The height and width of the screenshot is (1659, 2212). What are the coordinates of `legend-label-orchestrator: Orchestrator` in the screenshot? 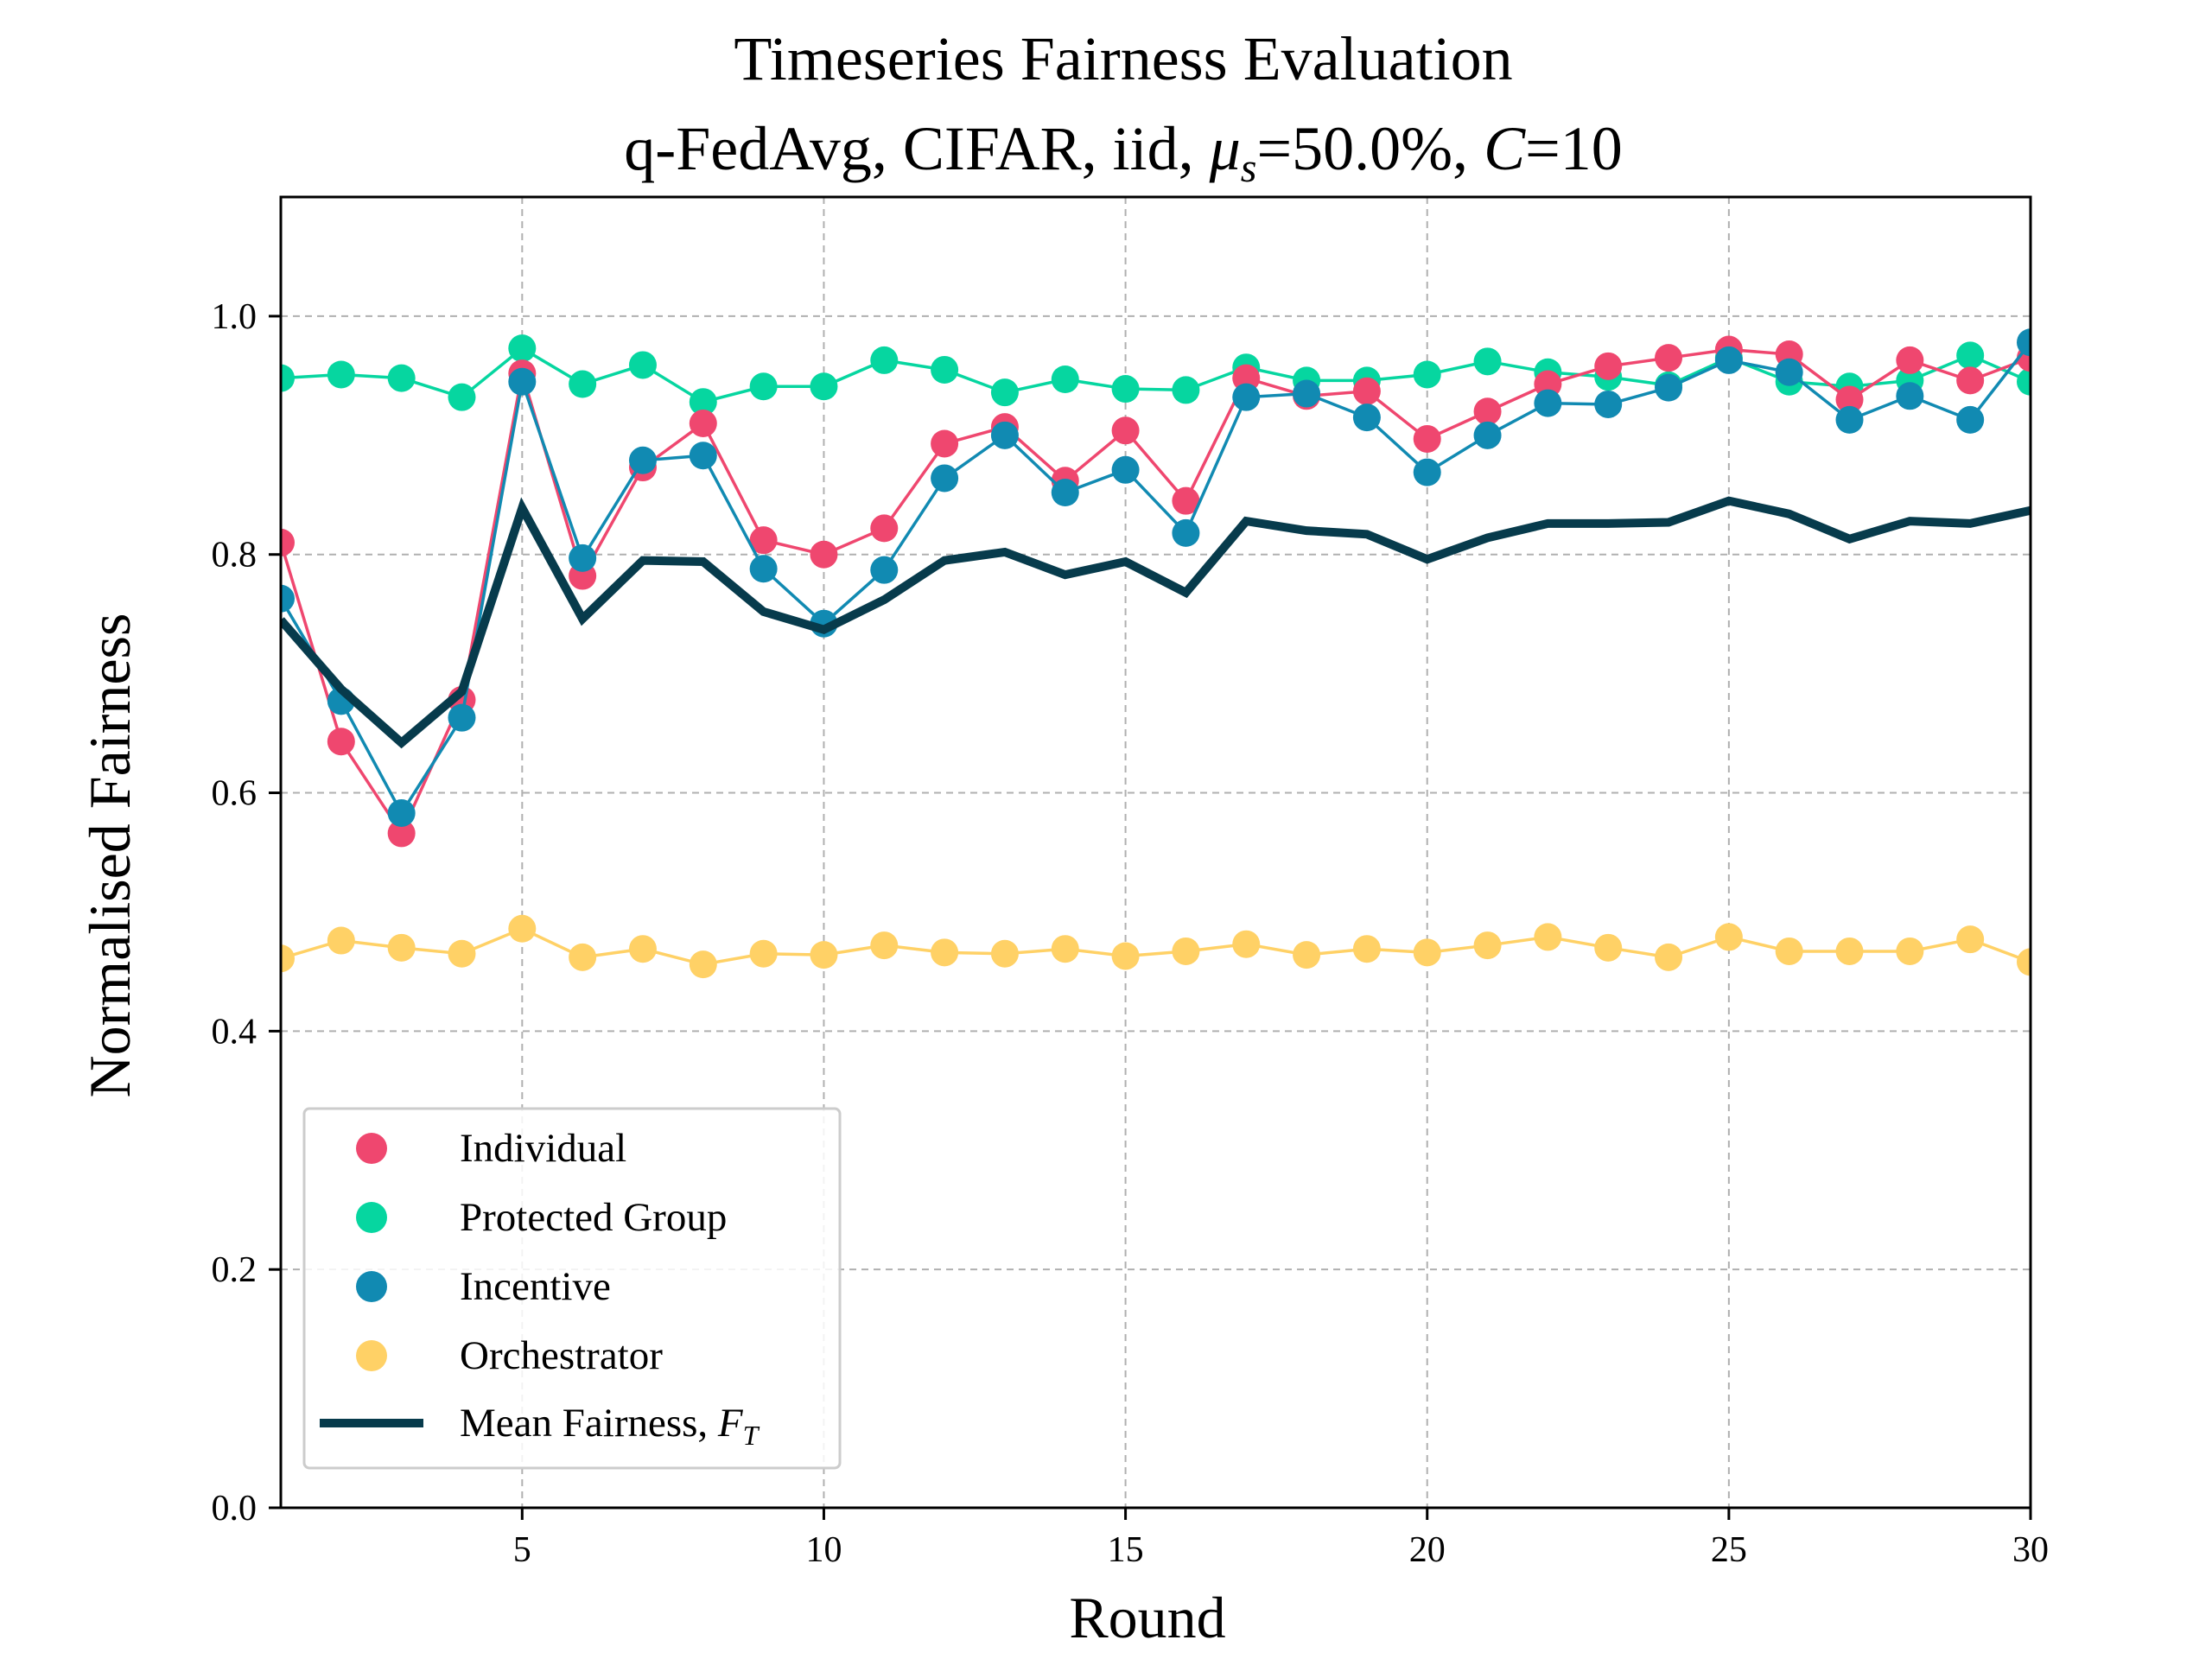 It's located at (561, 1355).